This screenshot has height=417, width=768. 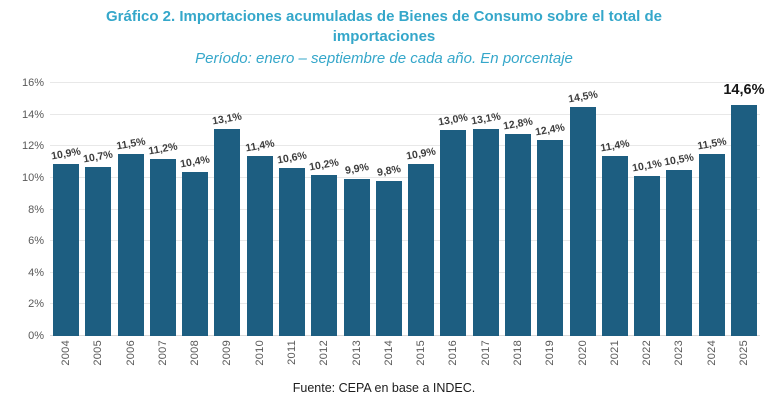 What do you see at coordinates (384, 388) in the screenshot?
I see `source-note: Fuente: CEPA en base a INDEC.` at bounding box center [384, 388].